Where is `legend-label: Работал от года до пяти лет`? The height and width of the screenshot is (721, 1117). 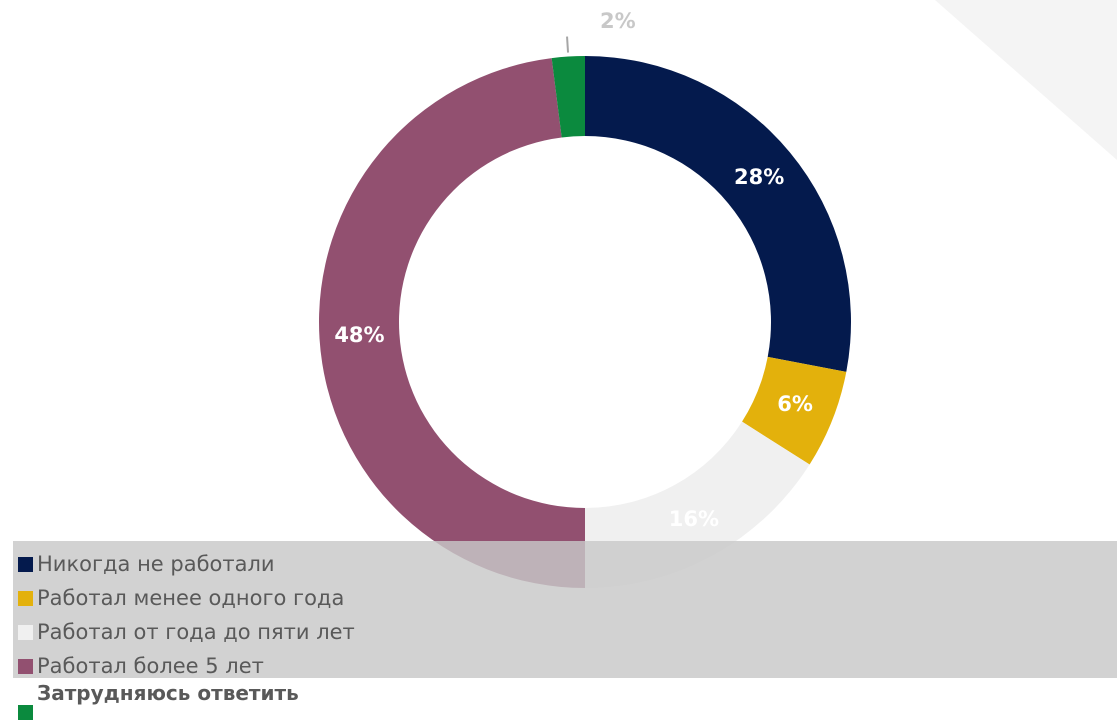 legend-label: Работал от года до пяти лет is located at coordinates (196, 632).